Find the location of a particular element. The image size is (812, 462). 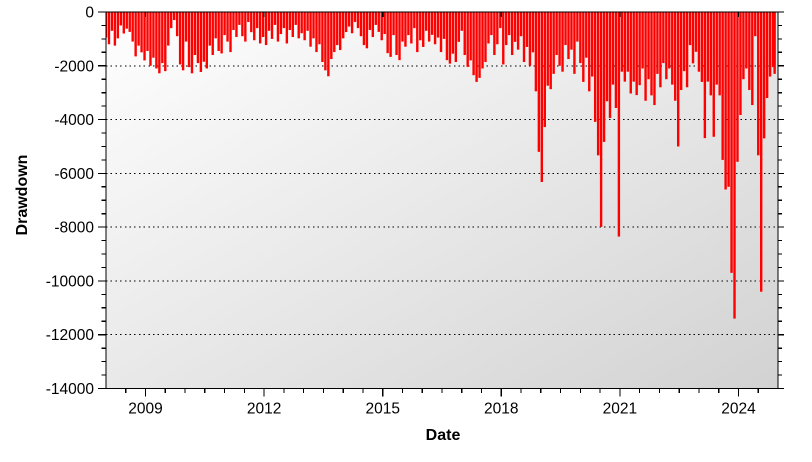

y-tick-label: -12000 is located at coordinates (70, 335).